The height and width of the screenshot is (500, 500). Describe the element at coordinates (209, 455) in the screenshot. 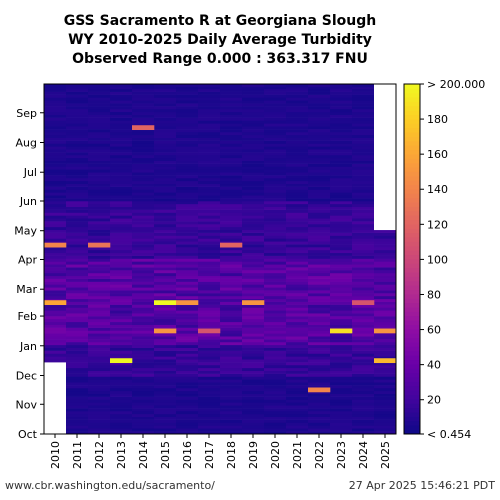

I see `x-tick-label-2017: 2017` at that location.